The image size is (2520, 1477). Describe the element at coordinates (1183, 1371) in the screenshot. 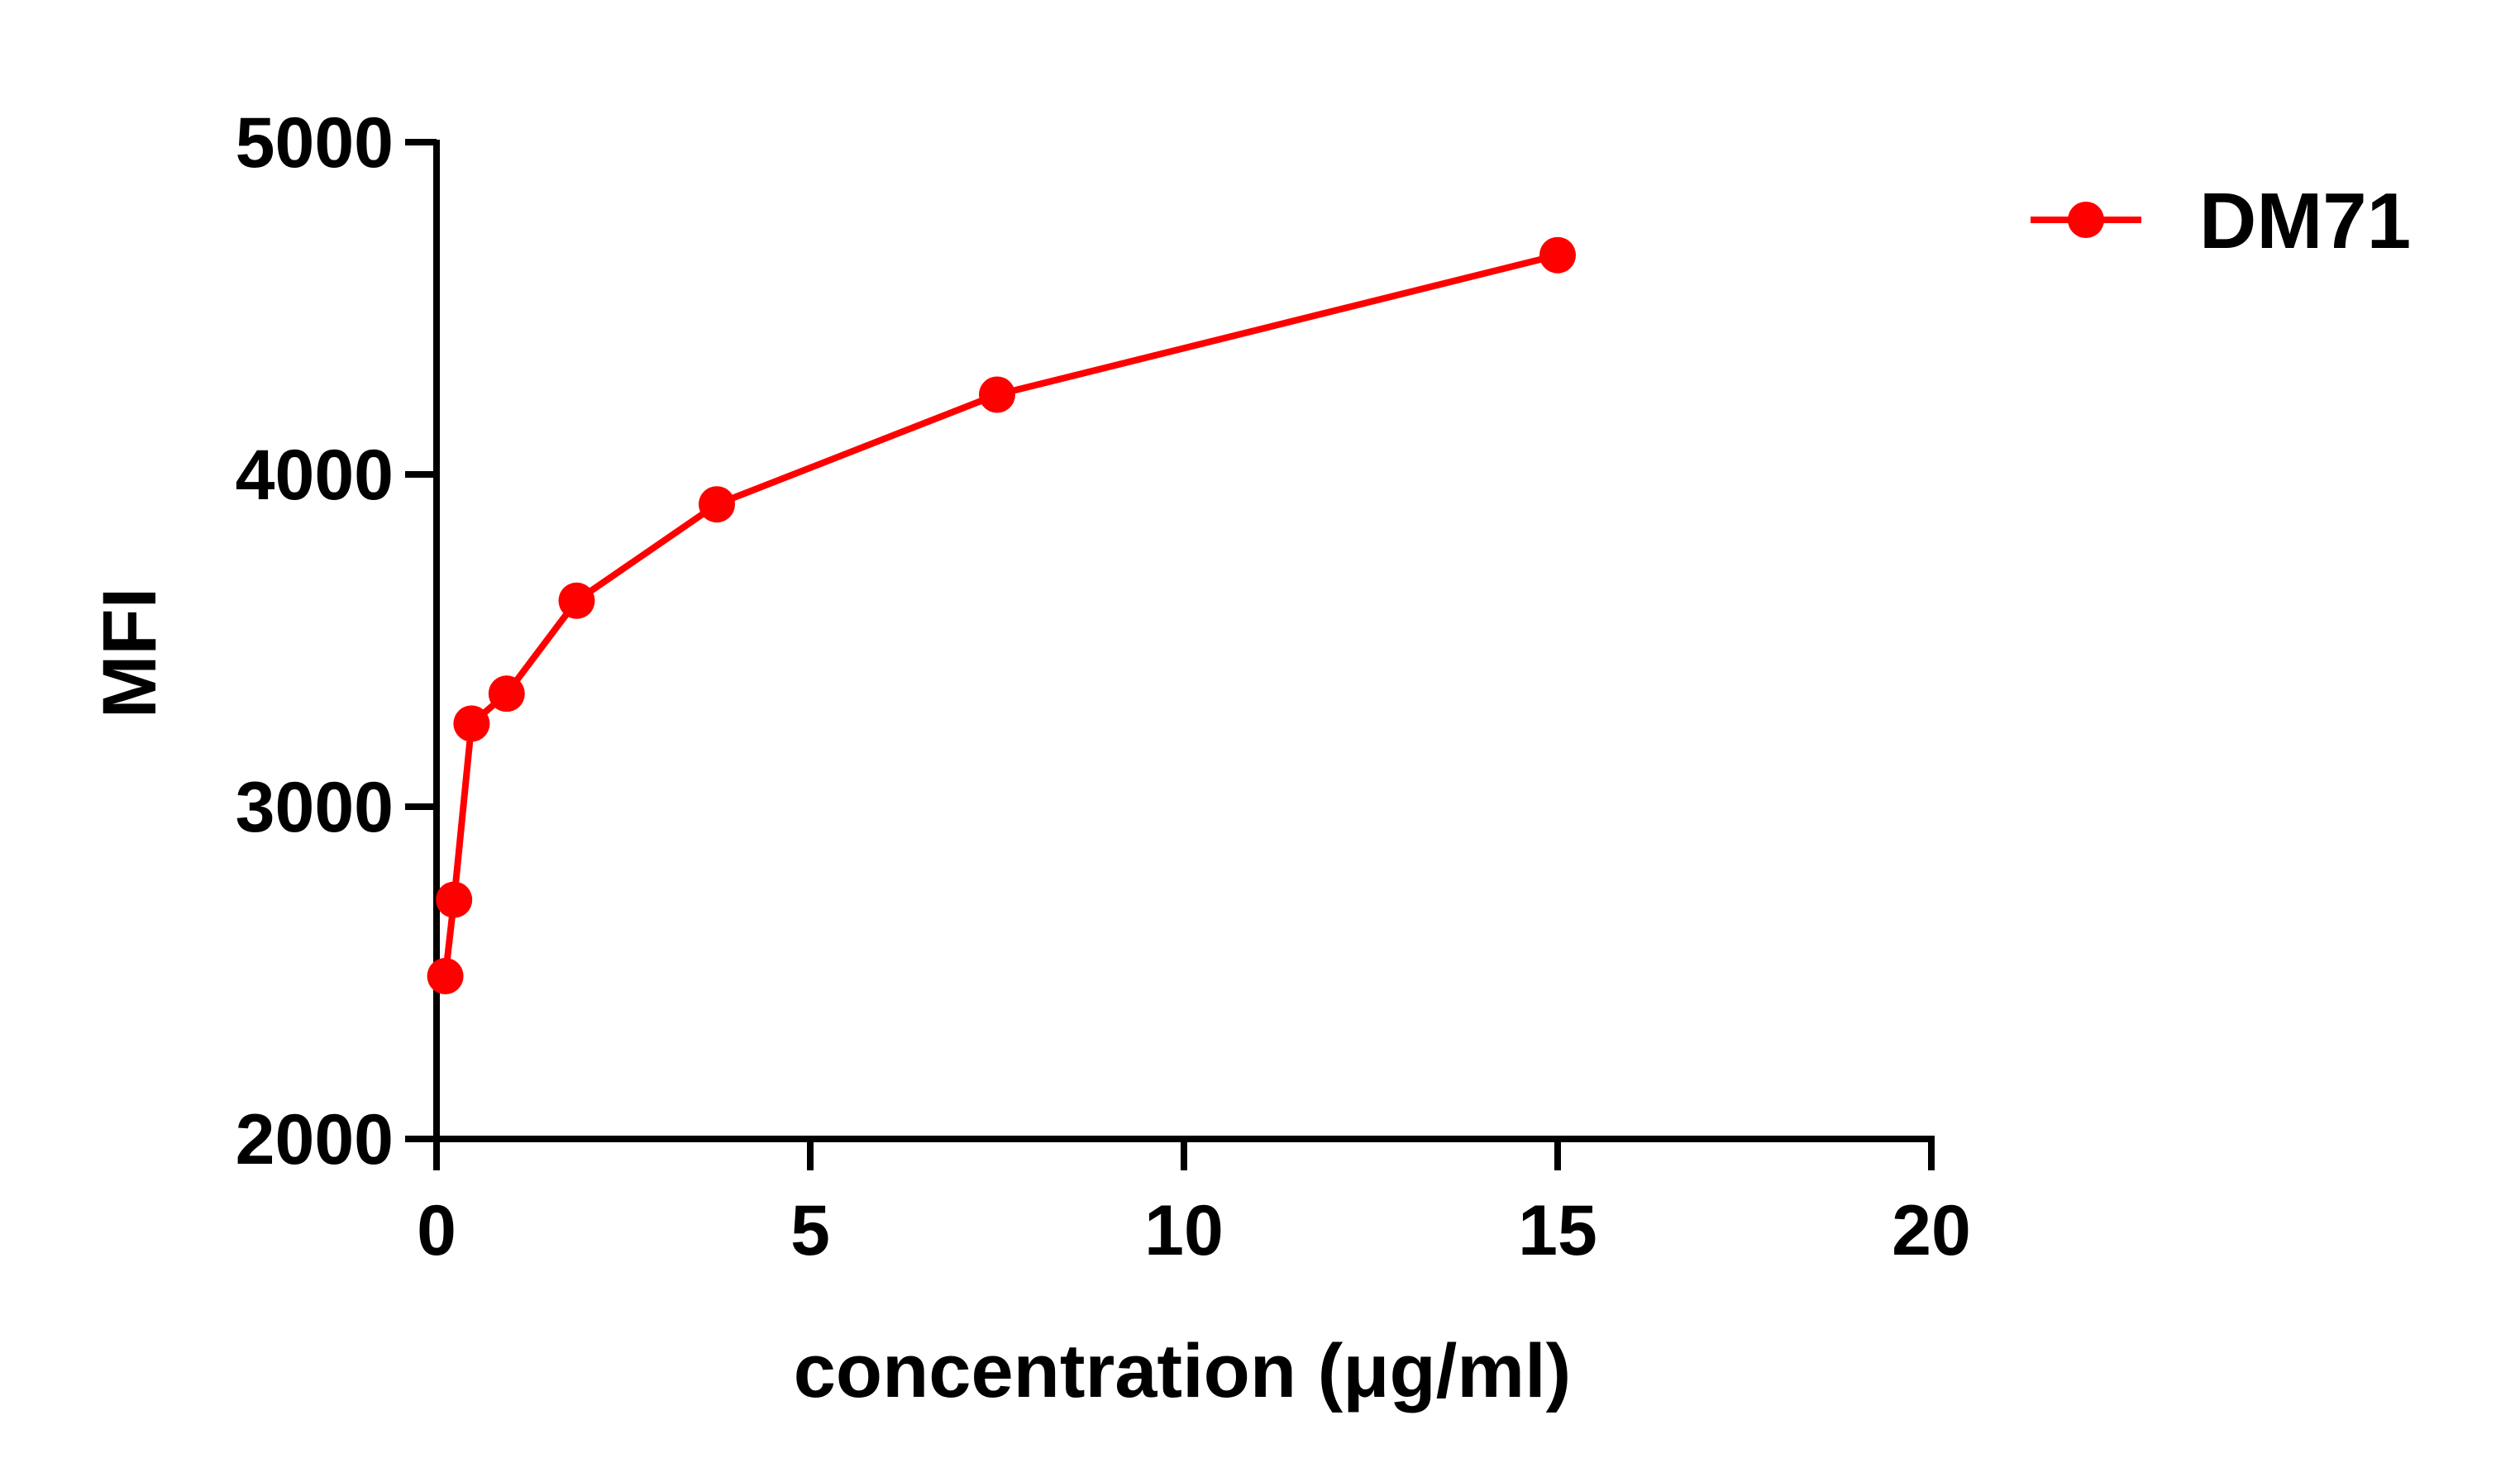

I see `x-axis-title: concentration (μg/ml)` at that location.